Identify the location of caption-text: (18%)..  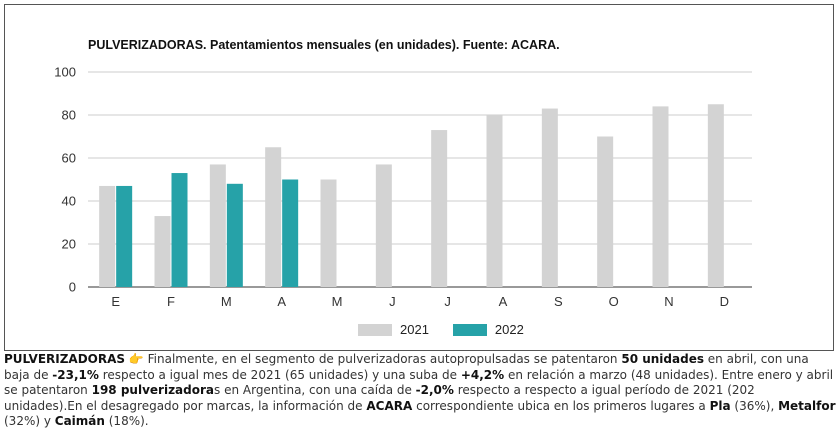
(126, 421).